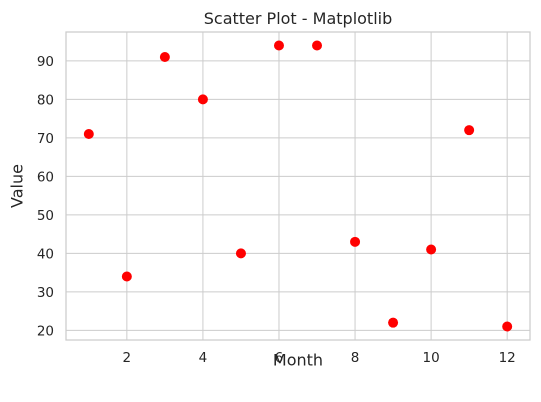 The width and height of the screenshot is (541, 402). Describe the element at coordinates (45, 62) in the screenshot. I see `y-tick-label: 90` at that location.